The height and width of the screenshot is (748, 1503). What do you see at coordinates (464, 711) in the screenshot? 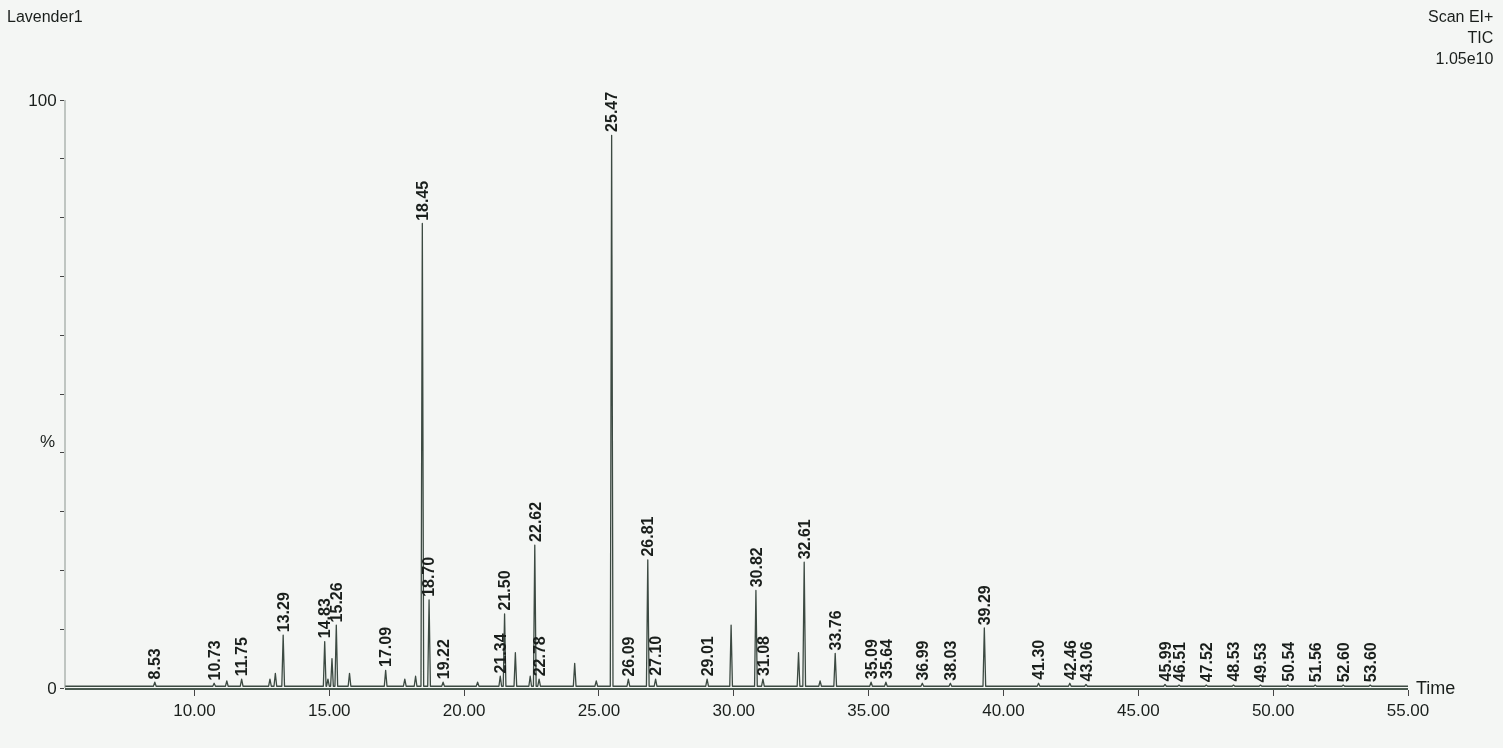
I see `x-tick-label: 20.00` at bounding box center [464, 711].